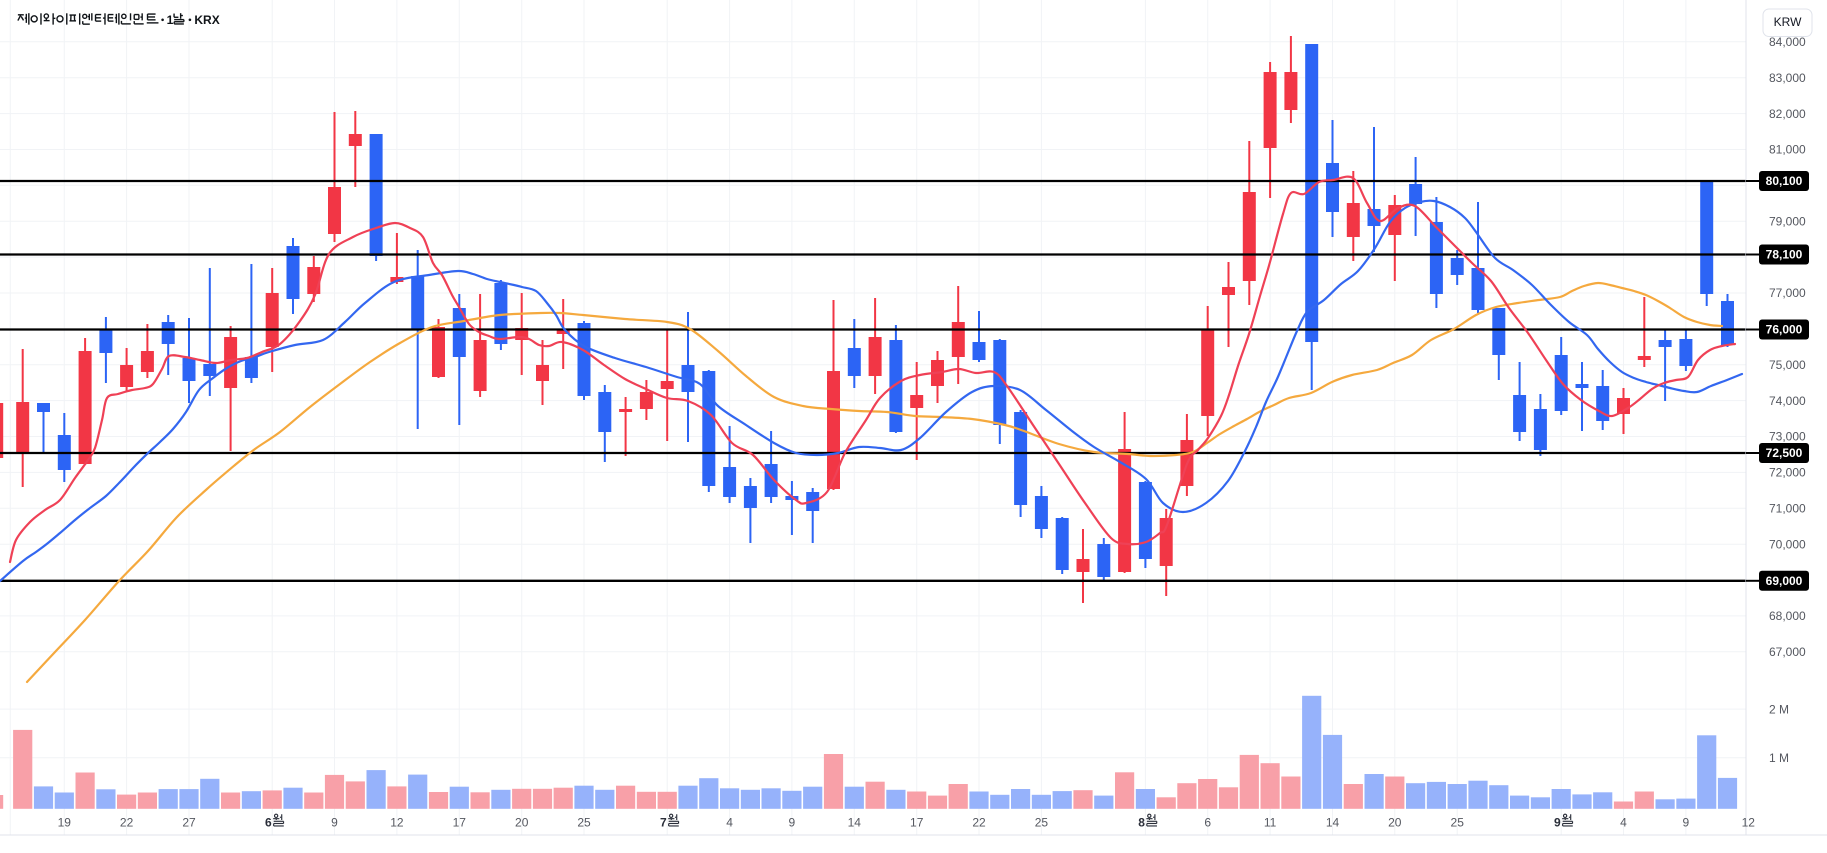 This screenshot has height=853, width=1827. What do you see at coordinates (1787, 114) in the screenshot?
I see `svg-text: 82,000` at bounding box center [1787, 114].